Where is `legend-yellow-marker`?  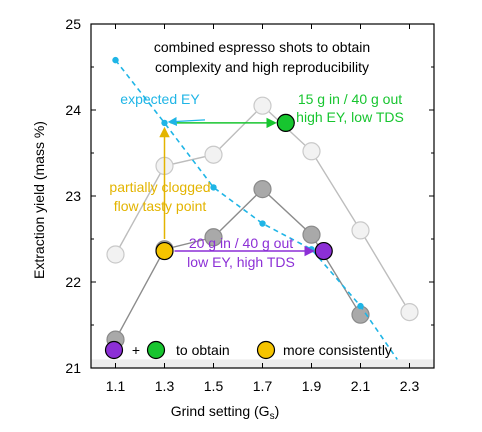 legend-yellow-marker is located at coordinates (266, 350).